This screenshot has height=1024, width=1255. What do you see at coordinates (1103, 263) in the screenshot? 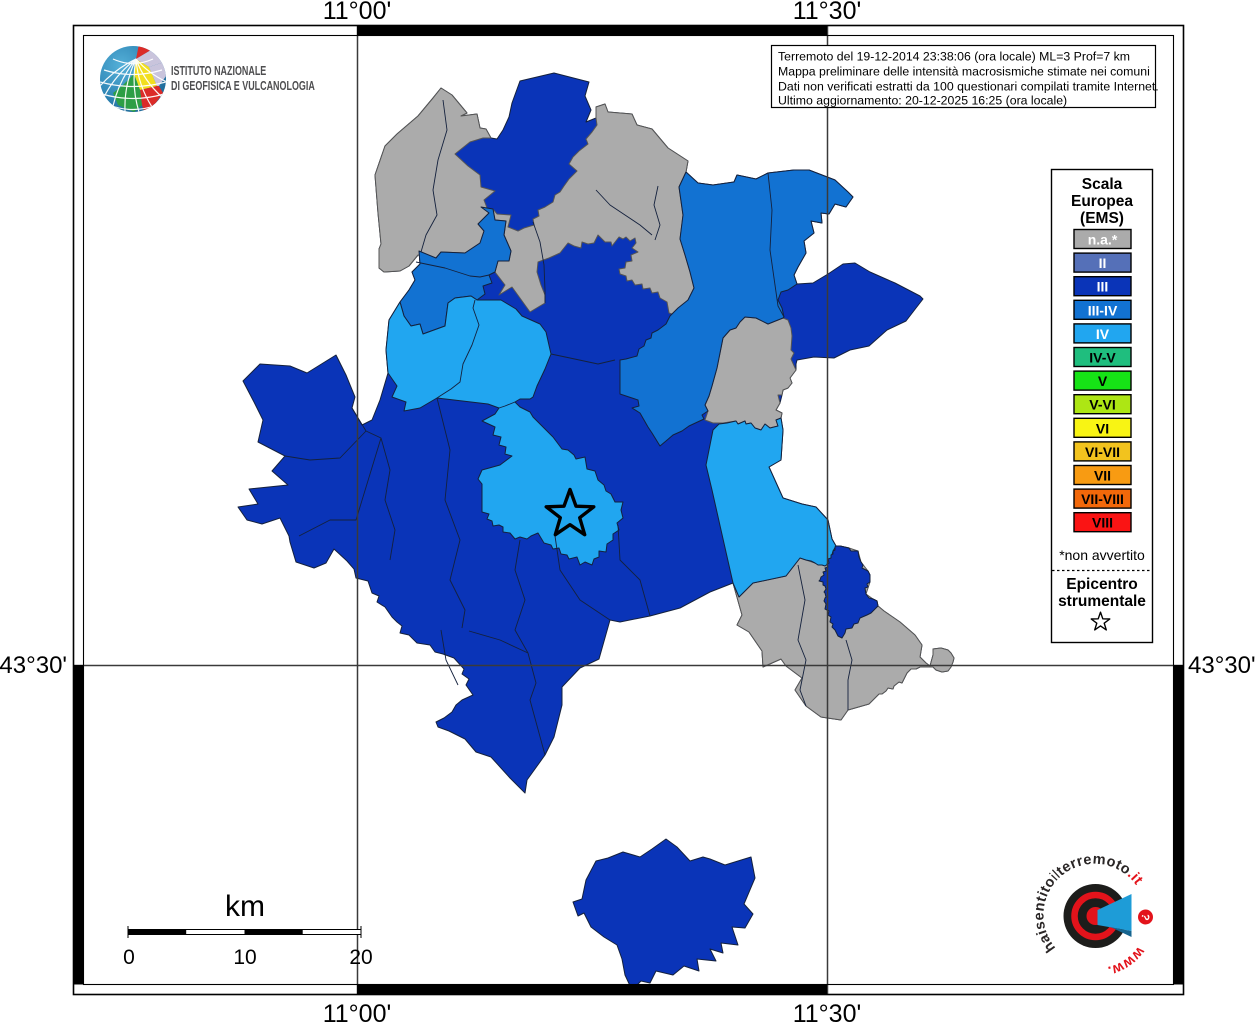
I see `svg-text: II` at bounding box center [1103, 263].